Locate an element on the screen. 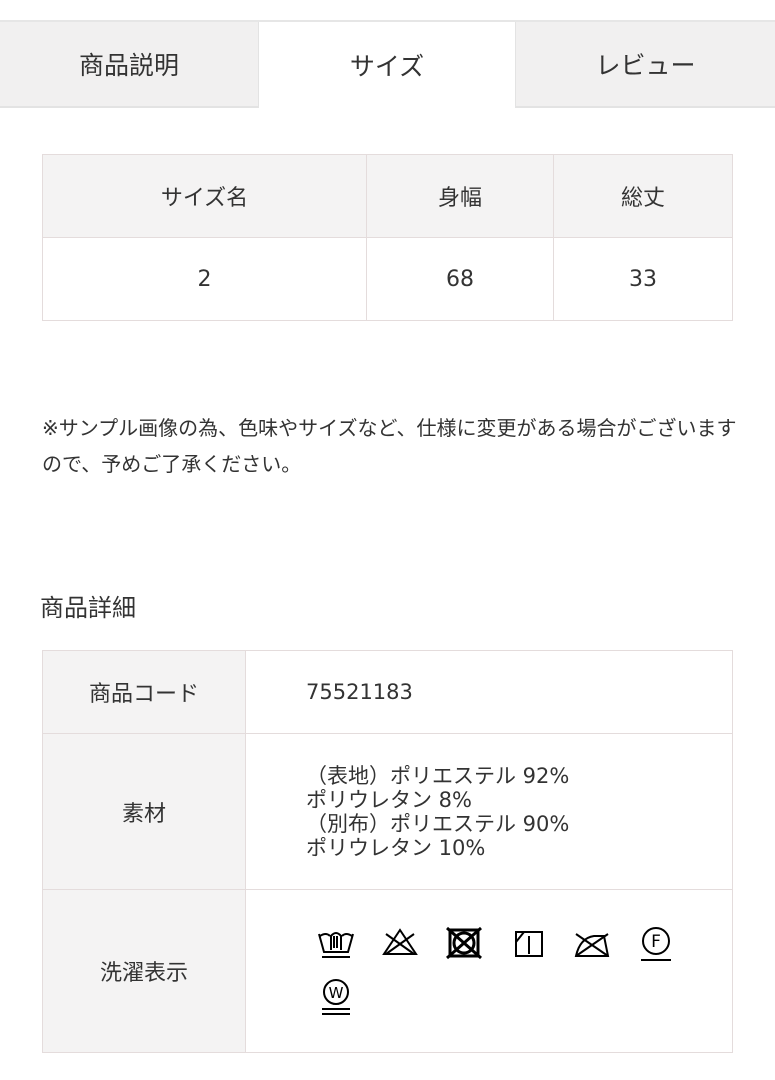 This screenshot has height=1080, width=775. no-bleach-icon is located at coordinates (400, 941).